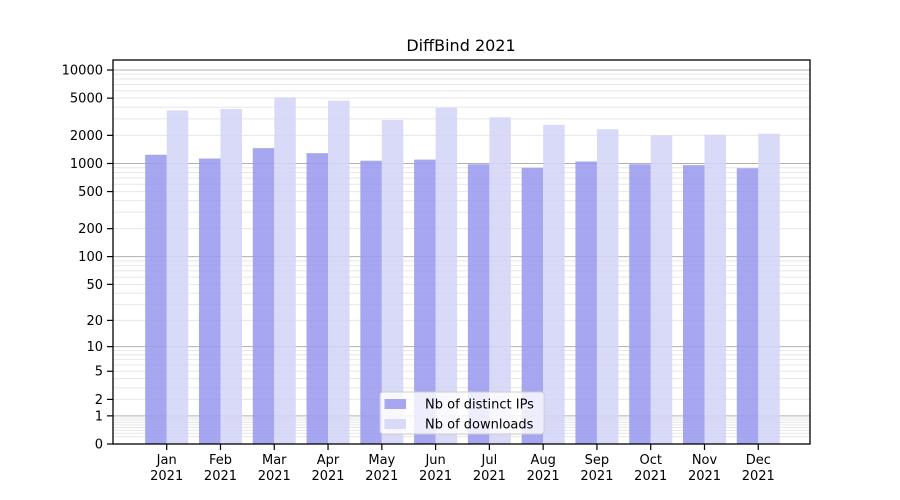  What do you see at coordinates (339, 272) in the screenshot?
I see `bar-downloads-apr` at bounding box center [339, 272].